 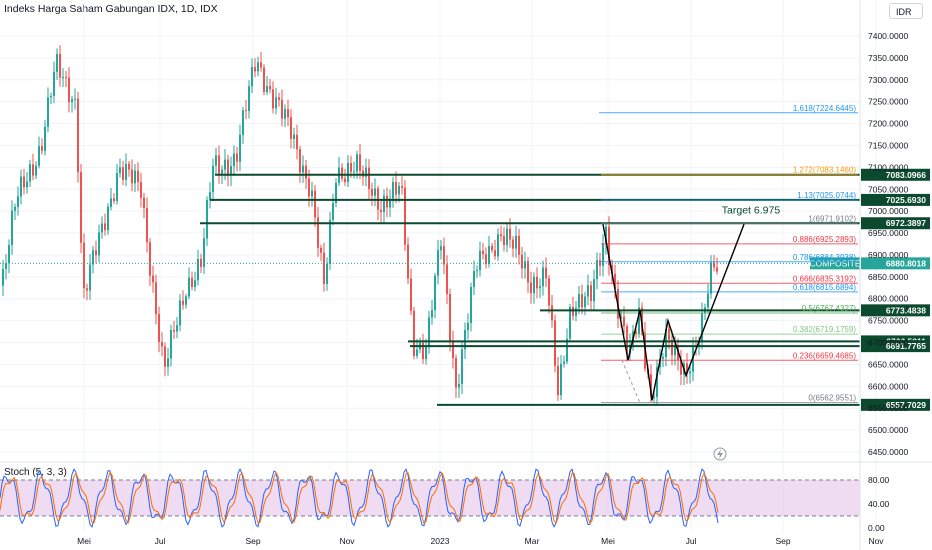 I want to click on symbol-tag-bg, so click(x=835, y=263).